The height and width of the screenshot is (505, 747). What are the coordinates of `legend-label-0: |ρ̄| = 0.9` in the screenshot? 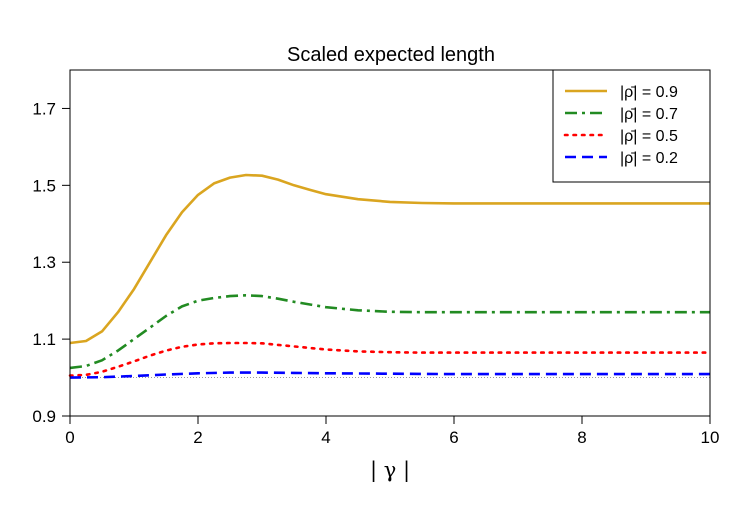 It's located at (649, 92).